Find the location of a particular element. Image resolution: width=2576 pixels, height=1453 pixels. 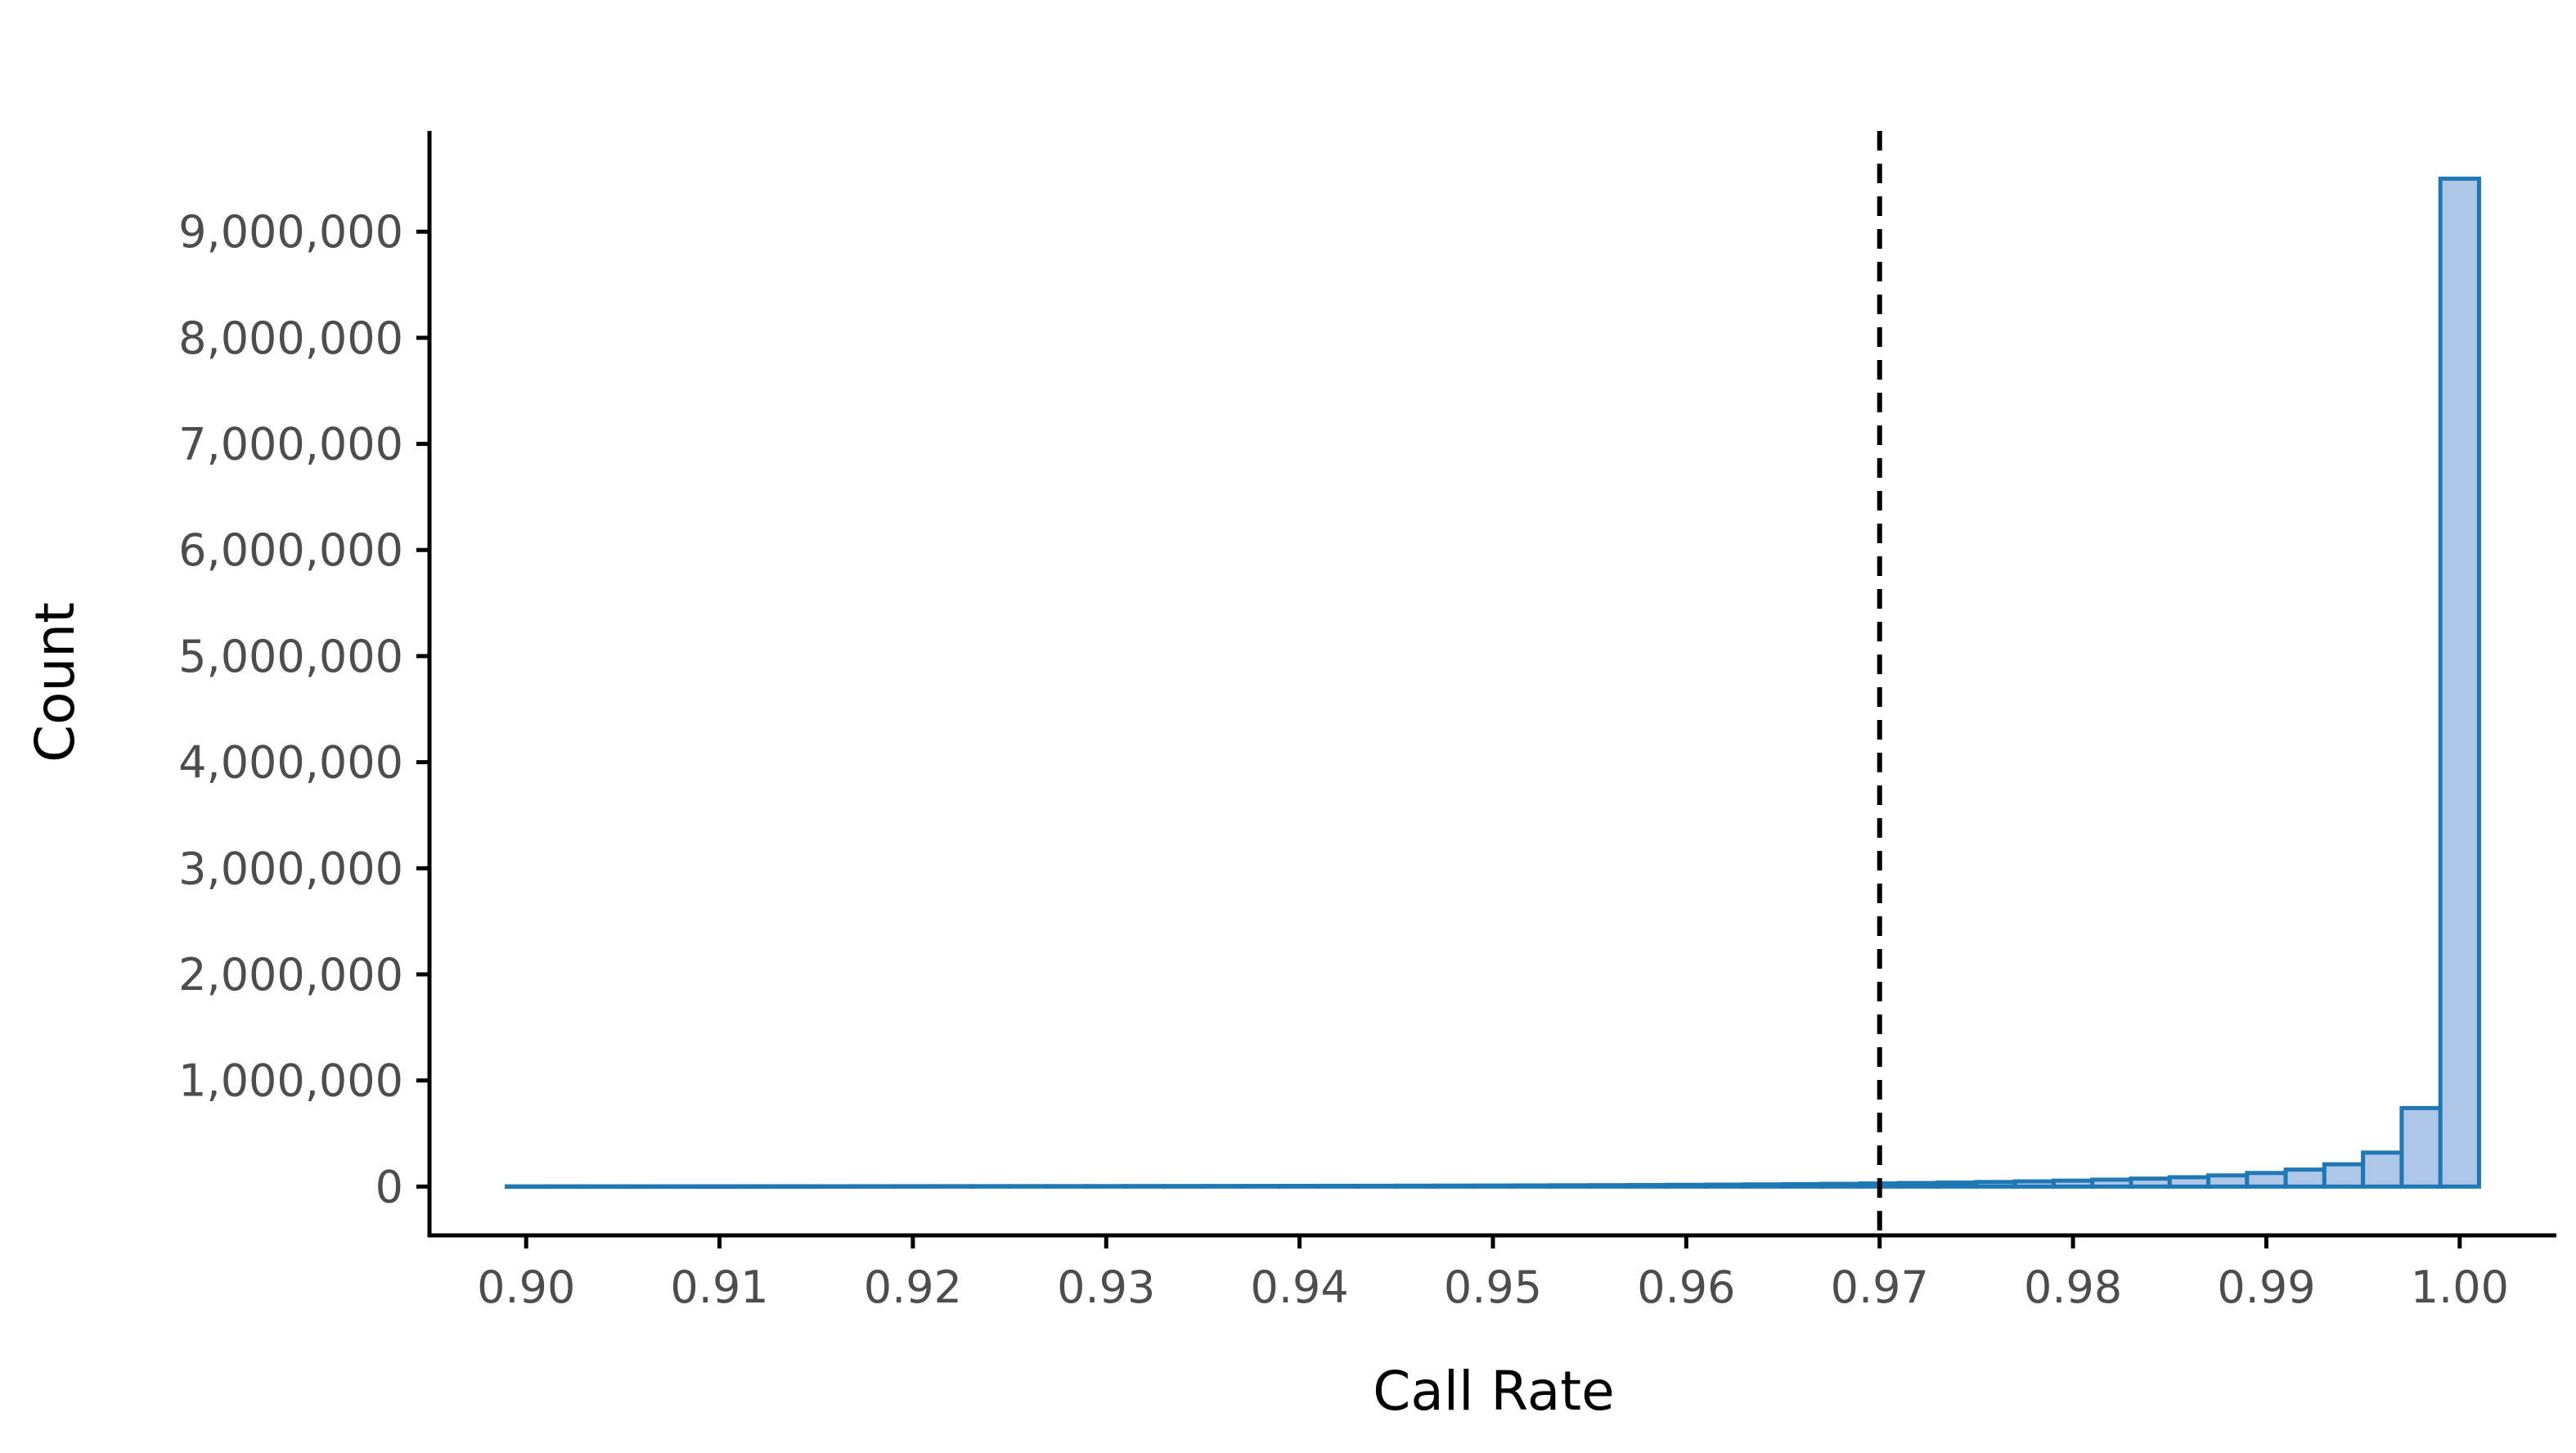

x-tick-label: 0.91 is located at coordinates (719, 1287).